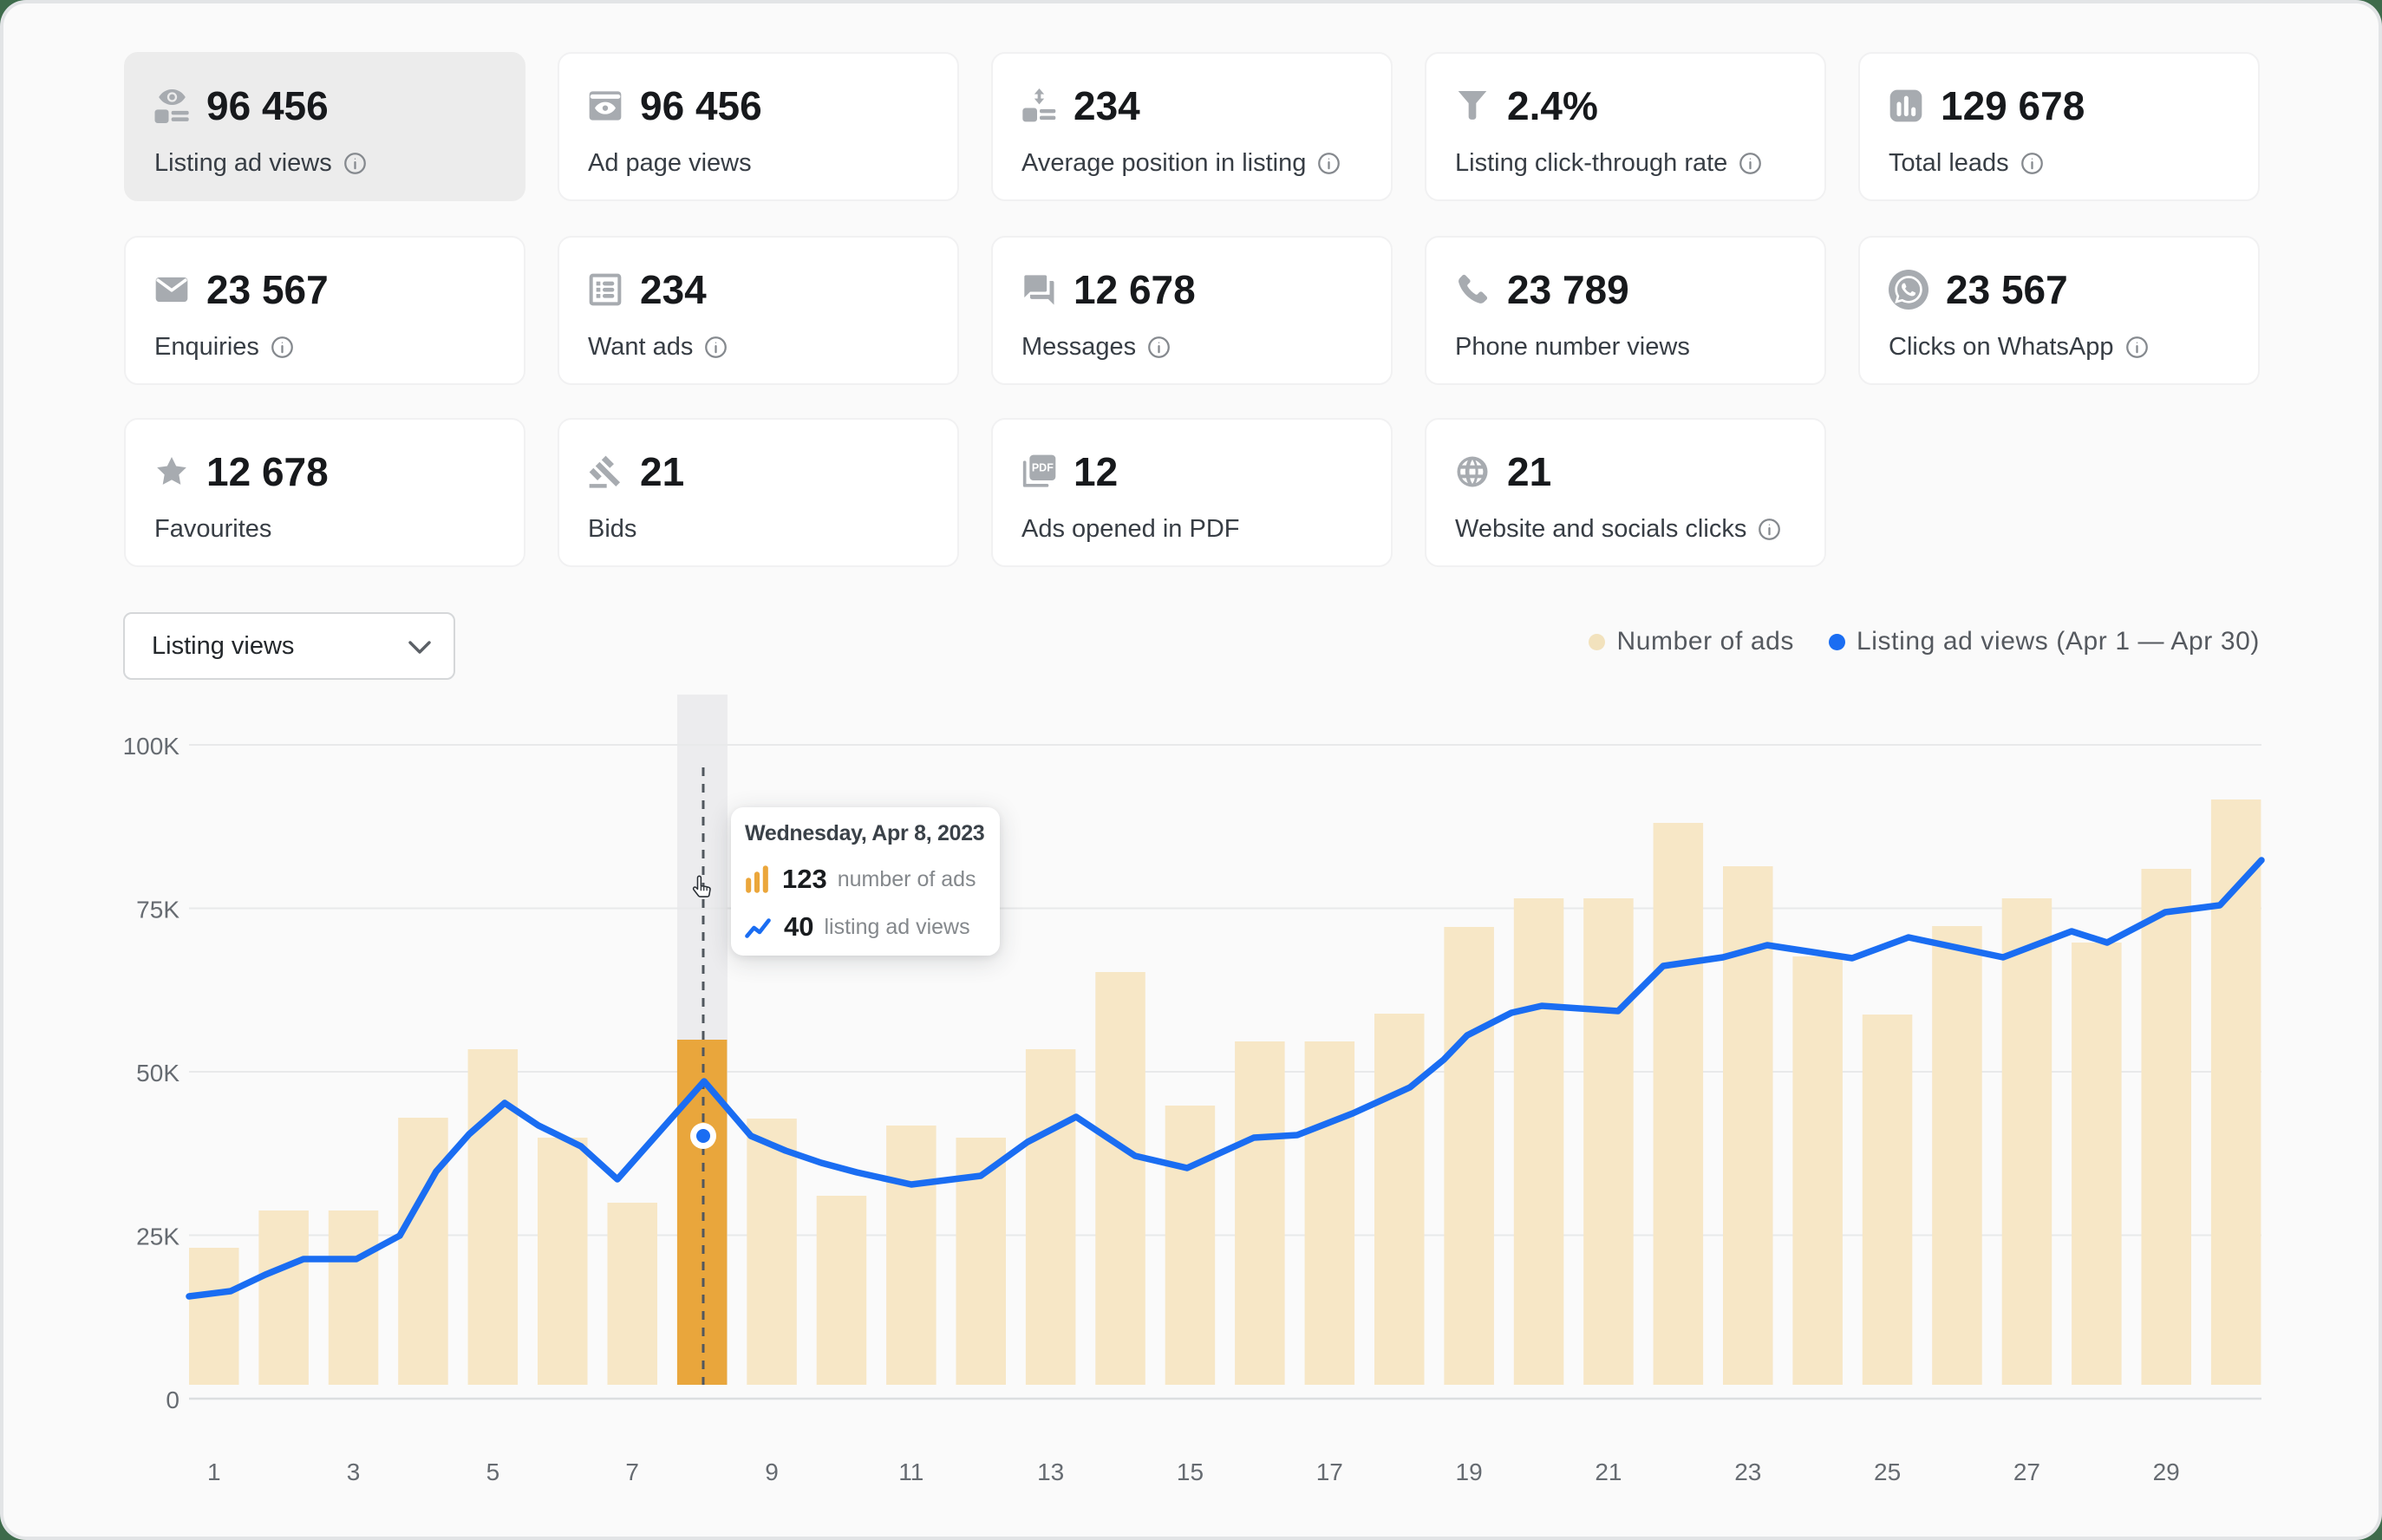  I want to click on svg-text: 5, so click(493, 1471).